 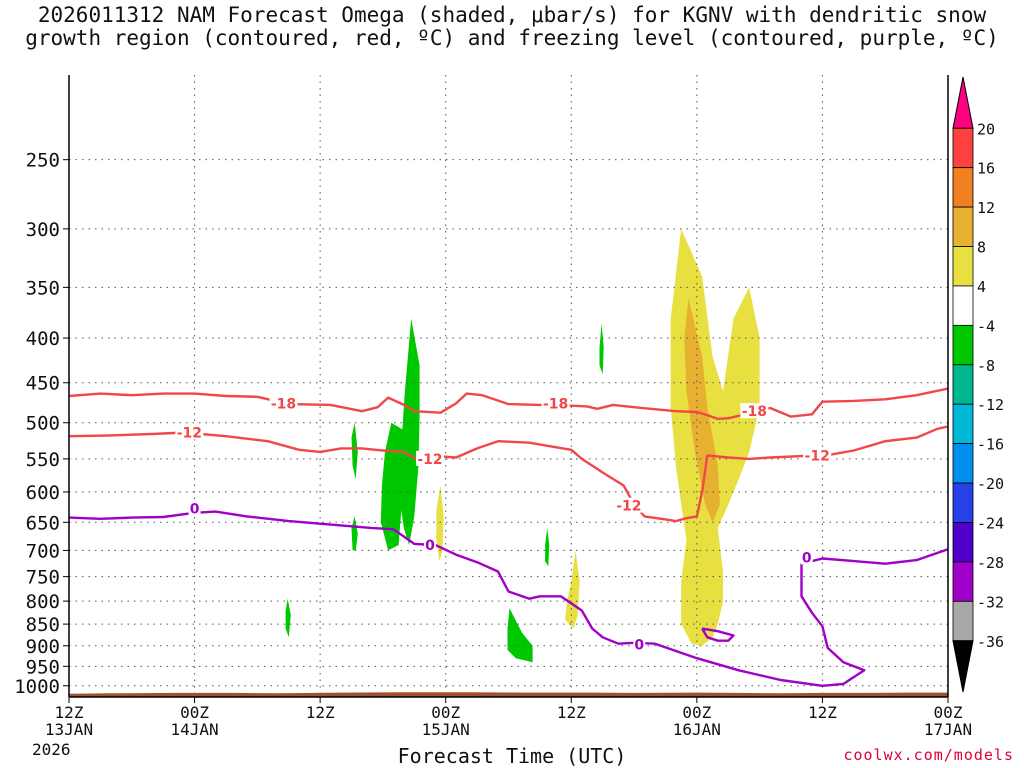 I want to click on x-tick-label-time-4: 12Z, so click(x=571, y=712).